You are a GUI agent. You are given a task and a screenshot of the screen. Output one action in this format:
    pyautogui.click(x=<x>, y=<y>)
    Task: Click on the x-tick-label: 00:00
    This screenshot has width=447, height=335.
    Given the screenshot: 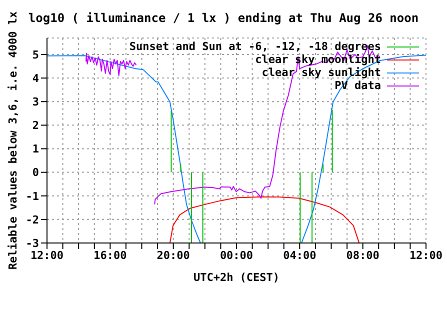 What is the action you would take?
    pyautogui.click(x=237, y=255)
    